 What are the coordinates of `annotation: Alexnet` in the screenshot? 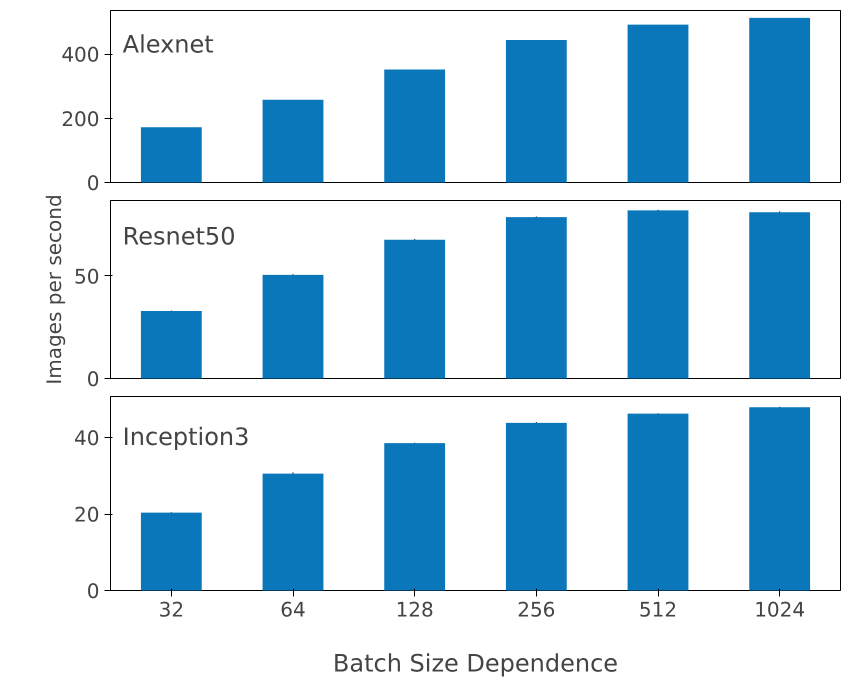 It's located at (168, 44).